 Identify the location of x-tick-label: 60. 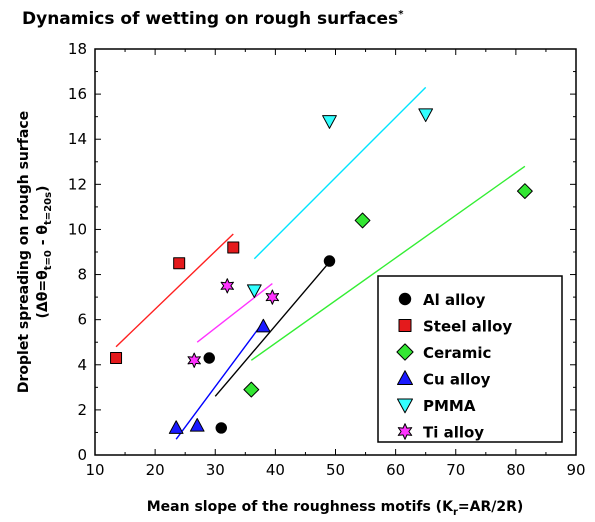
(395, 470).